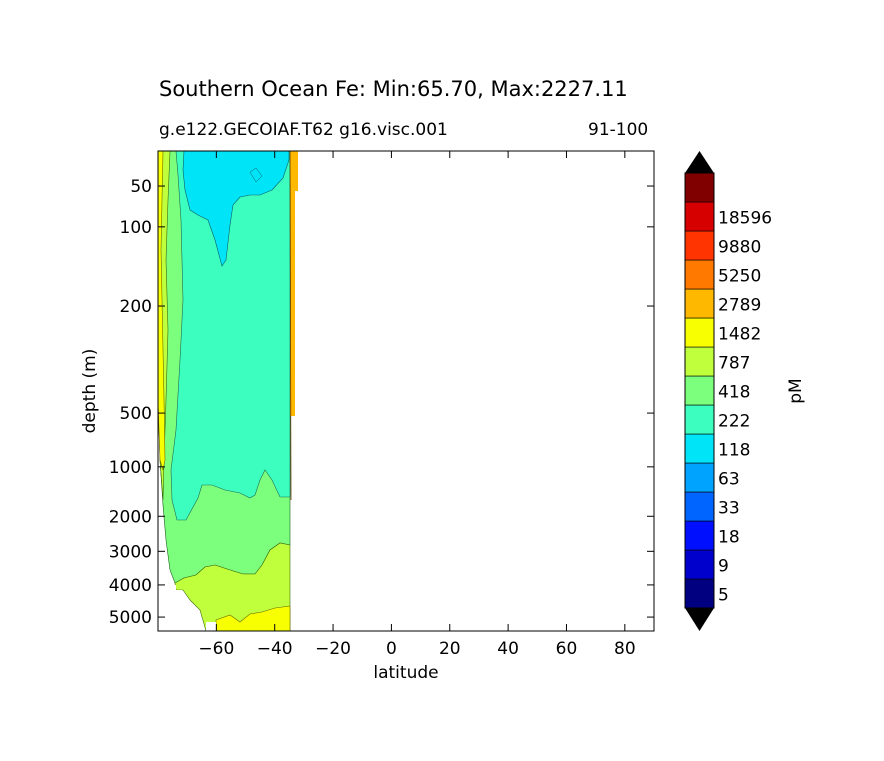 The width and height of the screenshot is (884, 761). Describe the element at coordinates (618, 130) in the screenshot. I see `chart-period-label: 91-100` at that location.